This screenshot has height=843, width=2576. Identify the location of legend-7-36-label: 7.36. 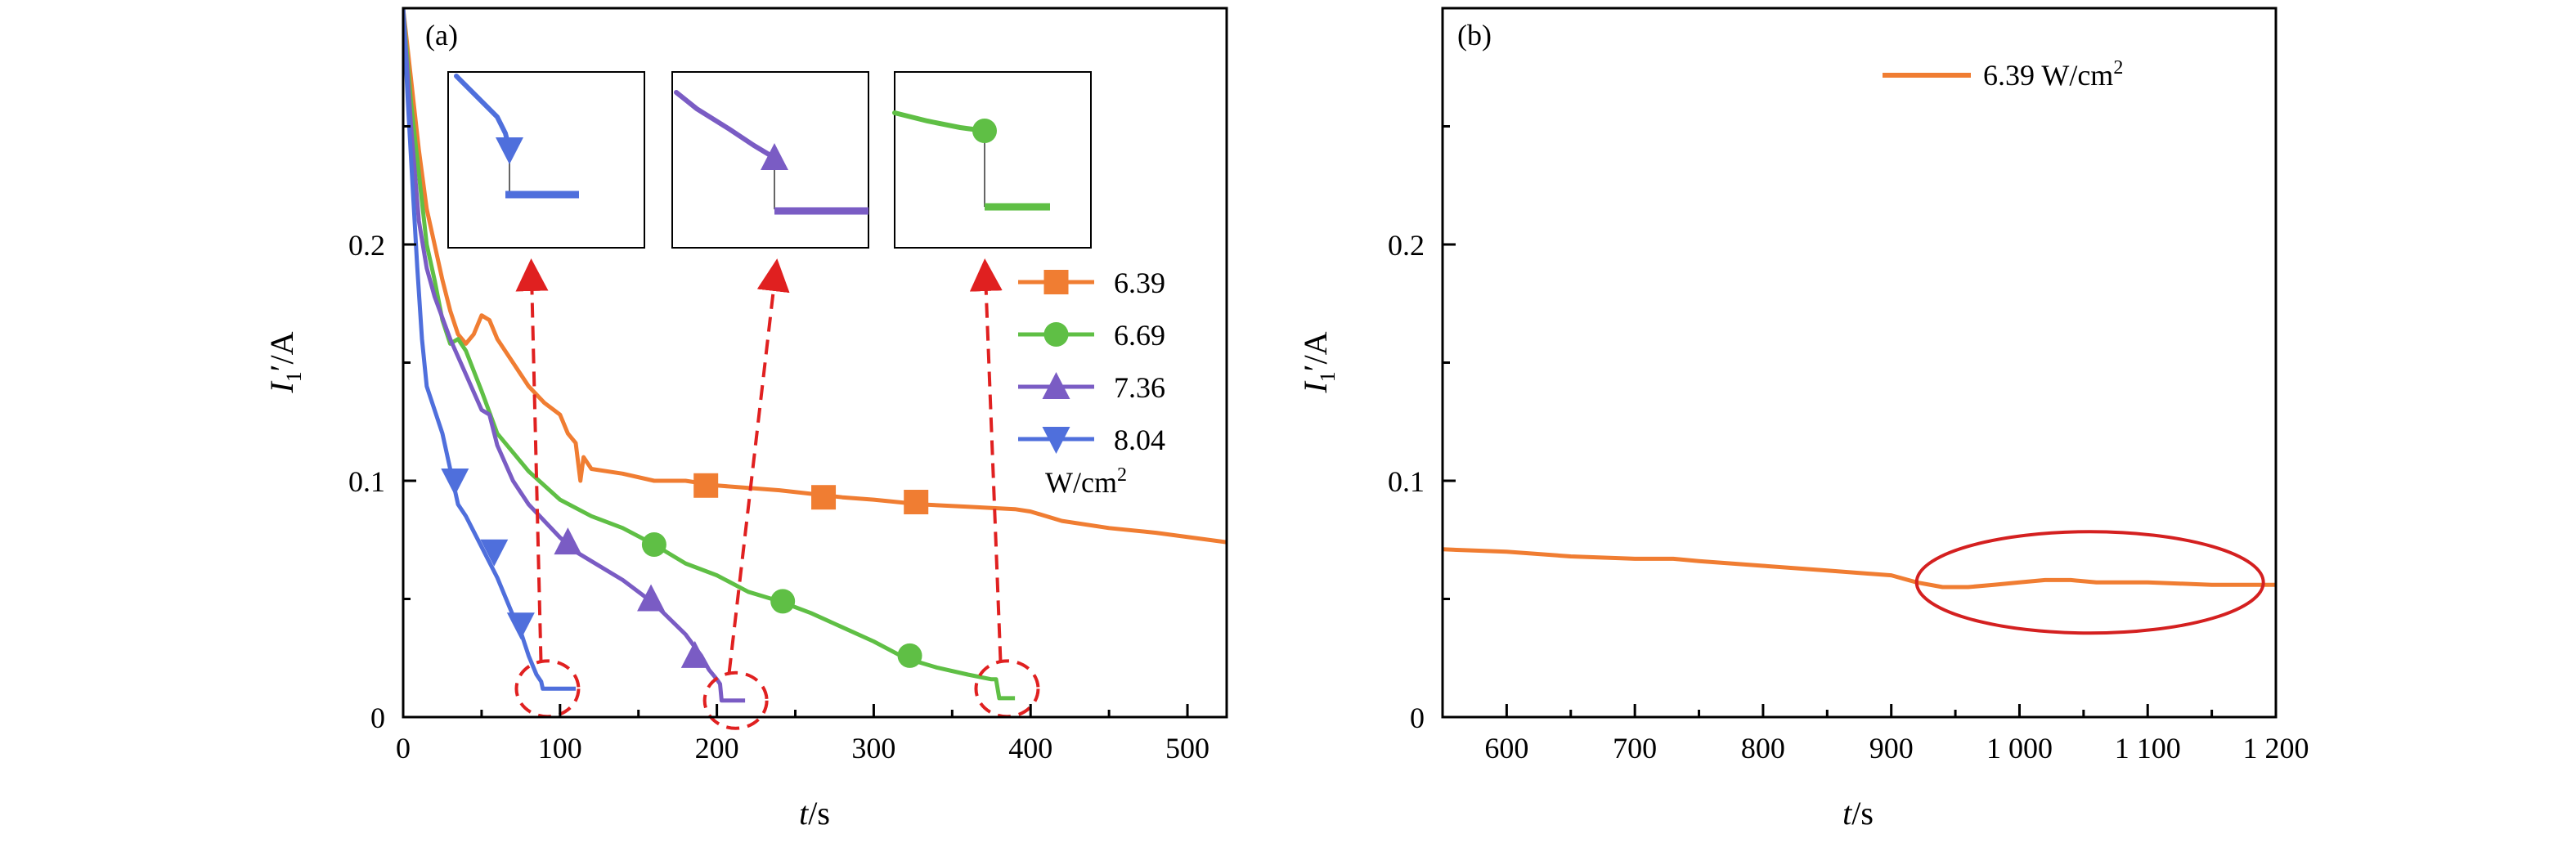
(1139, 387).